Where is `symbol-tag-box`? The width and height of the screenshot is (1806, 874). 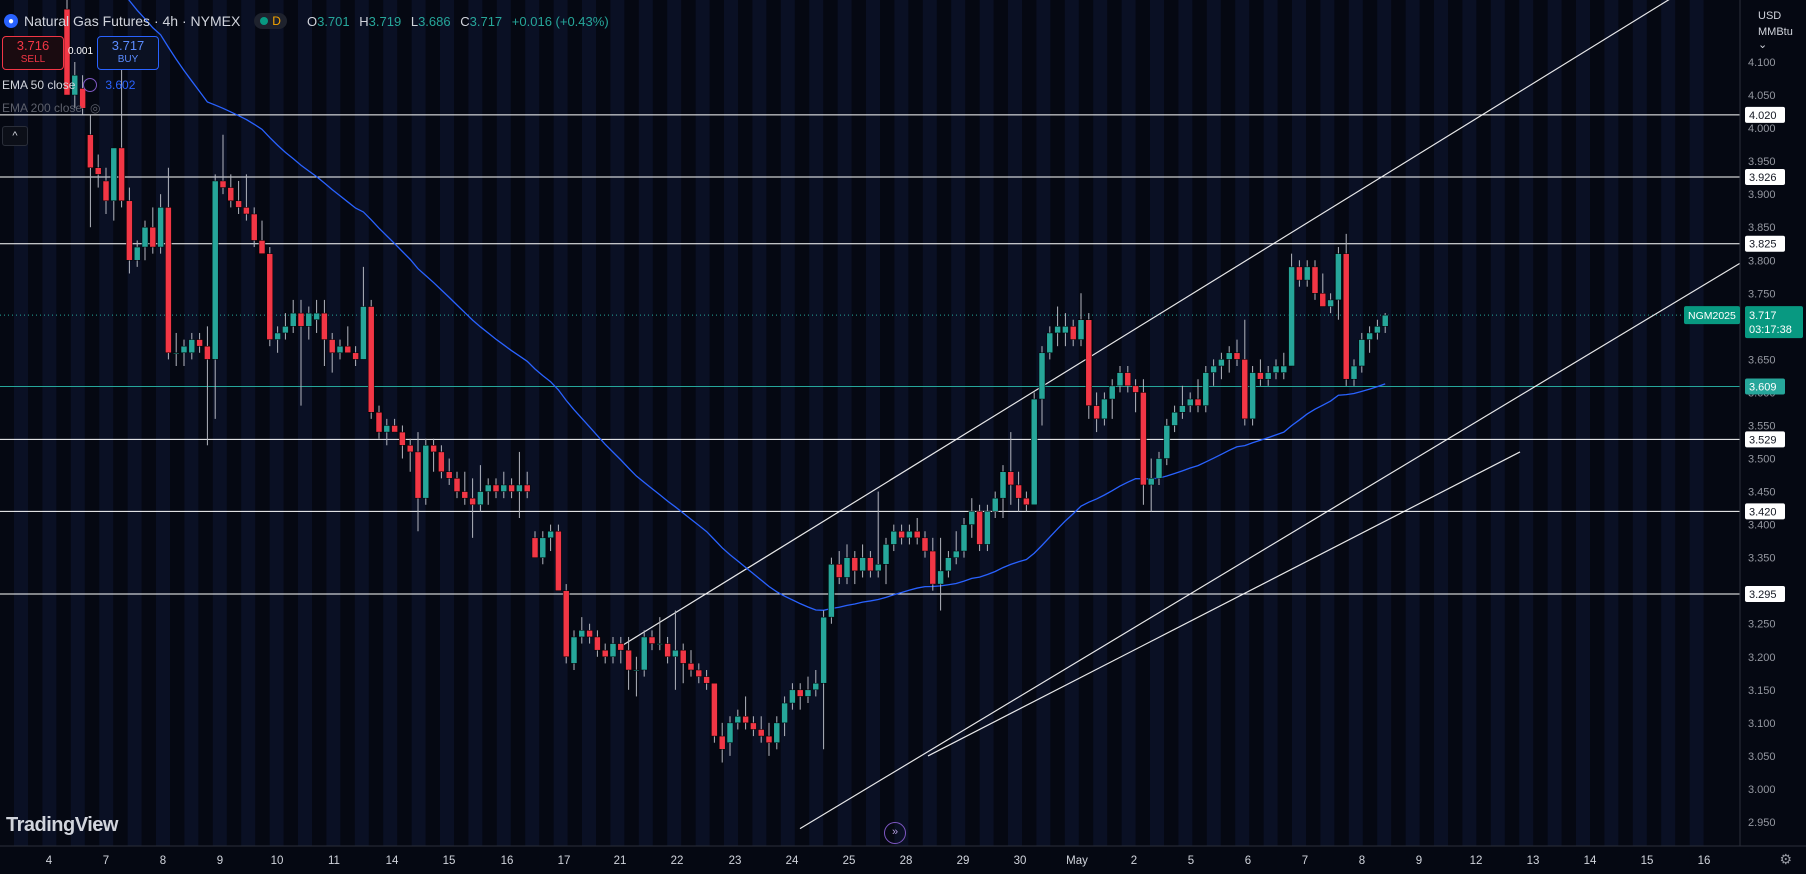 symbol-tag-box is located at coordinates (1712, 315).